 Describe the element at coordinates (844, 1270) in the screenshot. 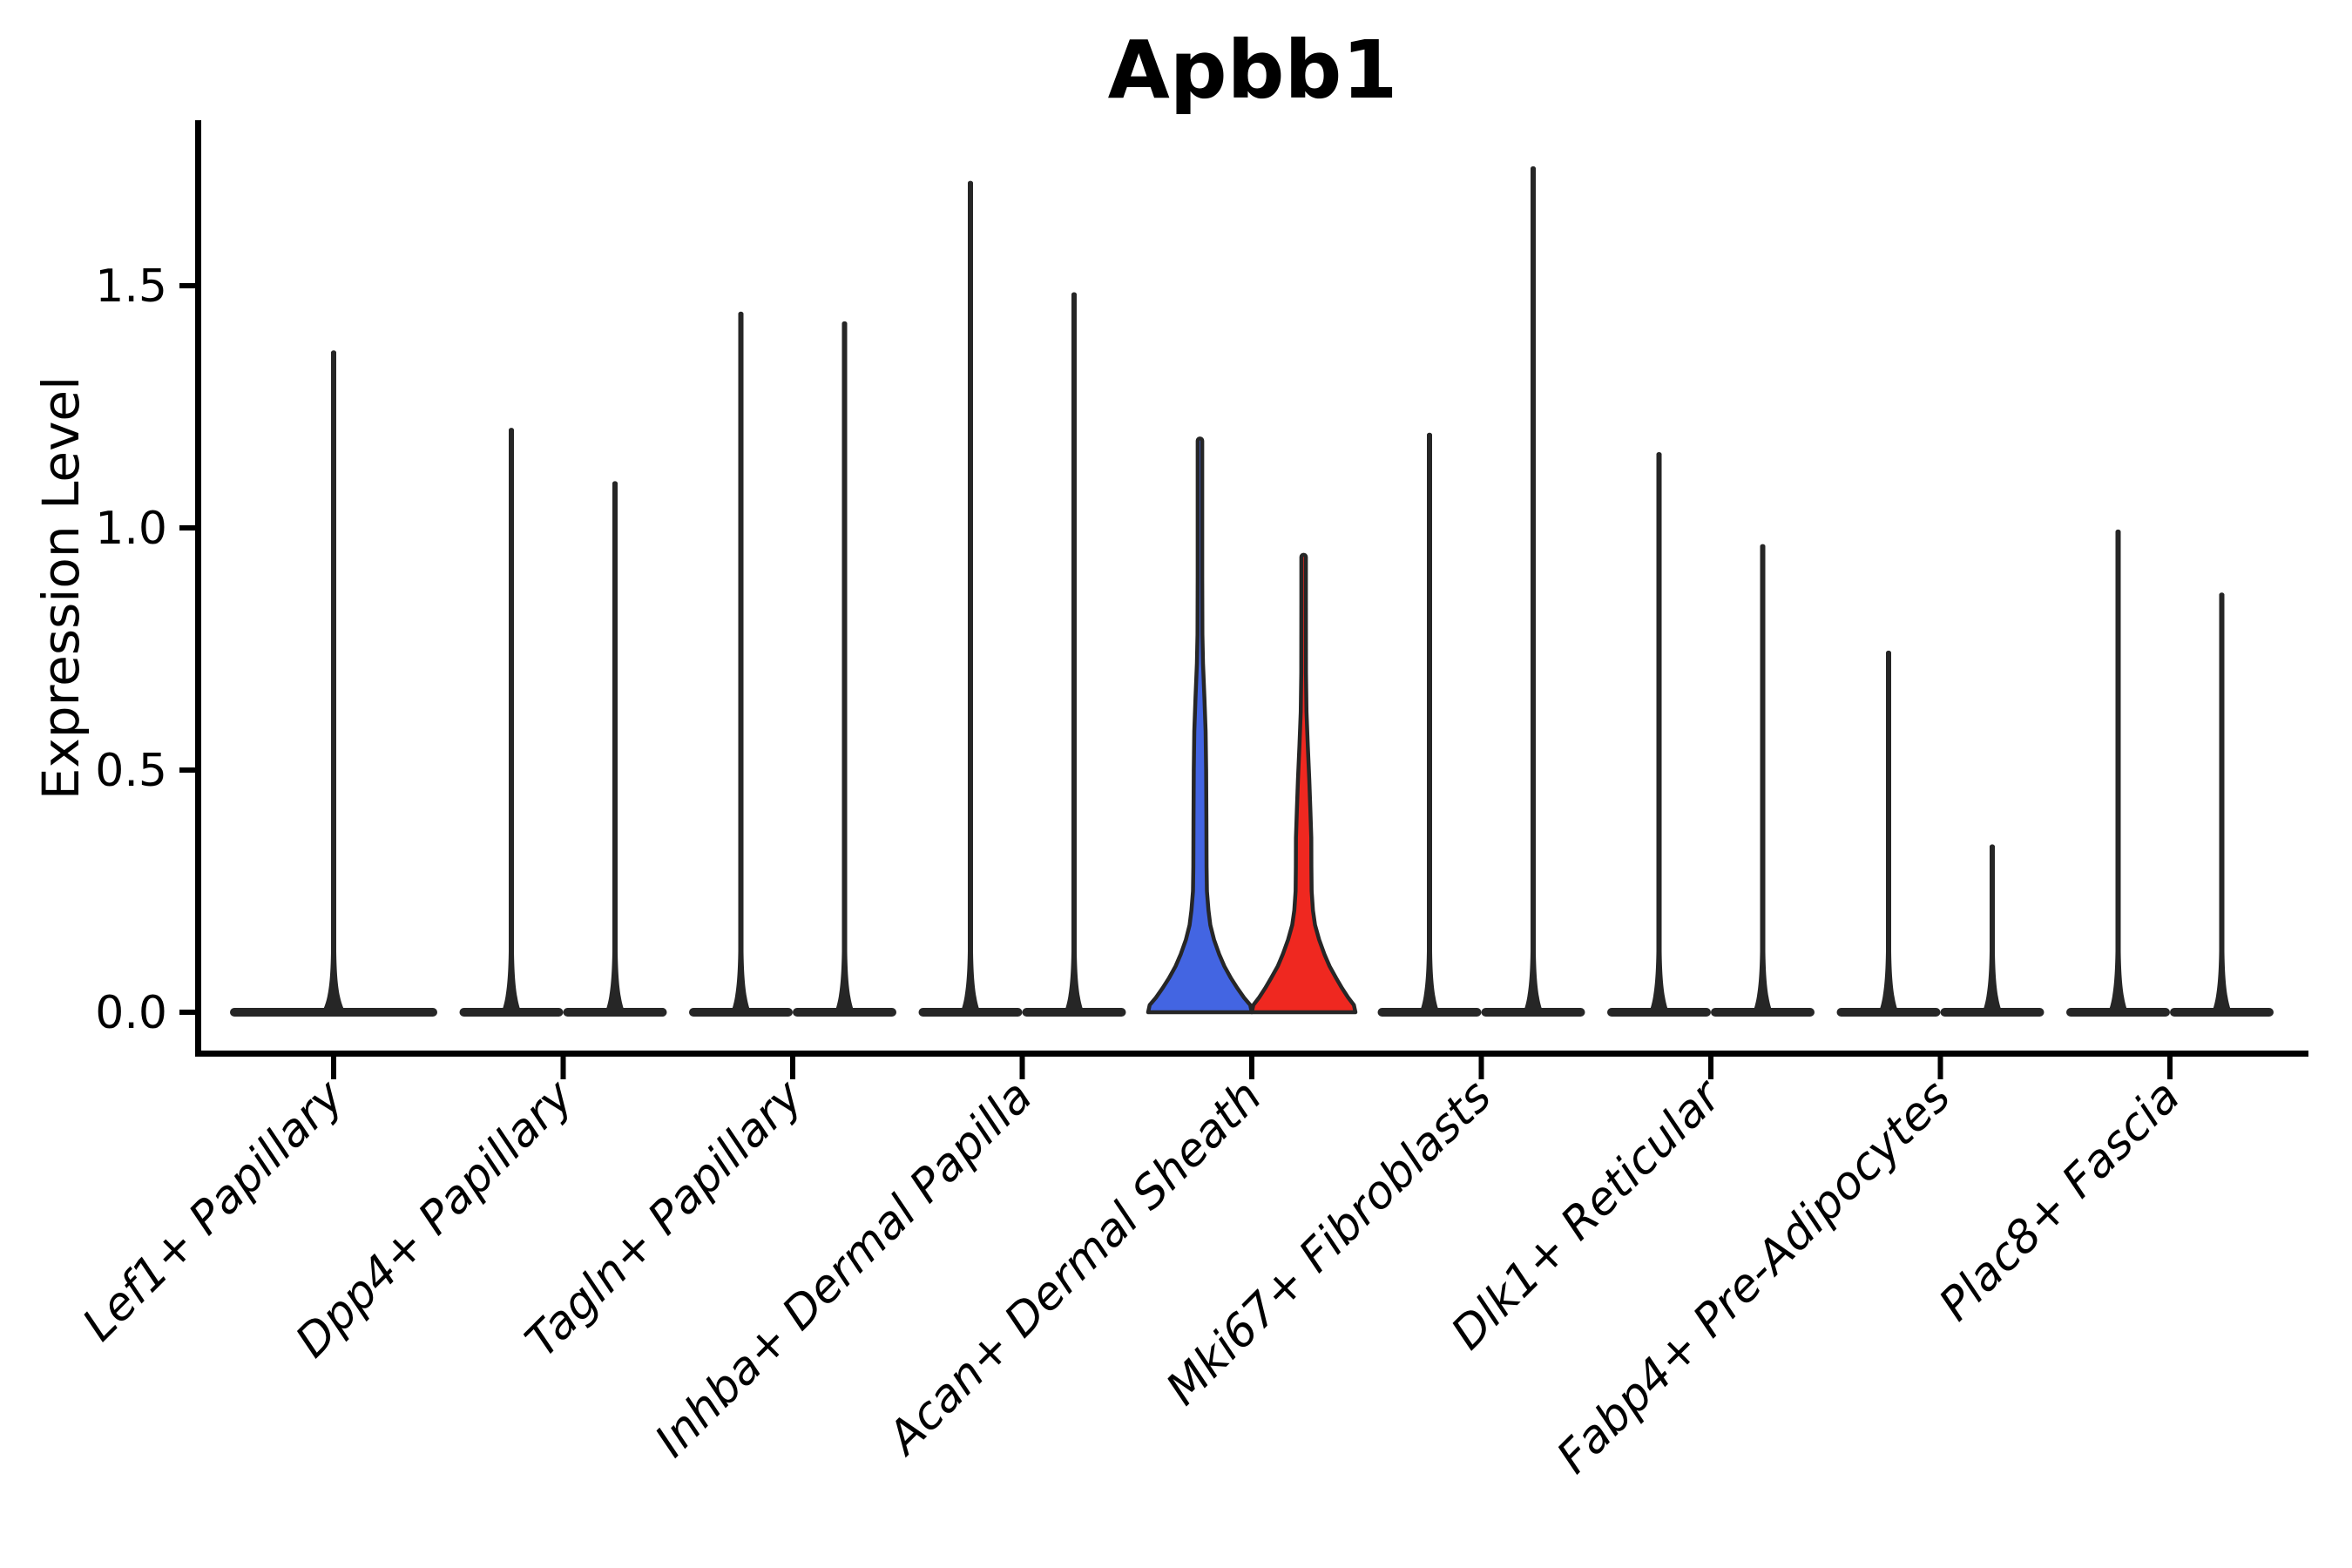

I see `x-tick-label: Inhba+ Dermal Papilla` at that location.